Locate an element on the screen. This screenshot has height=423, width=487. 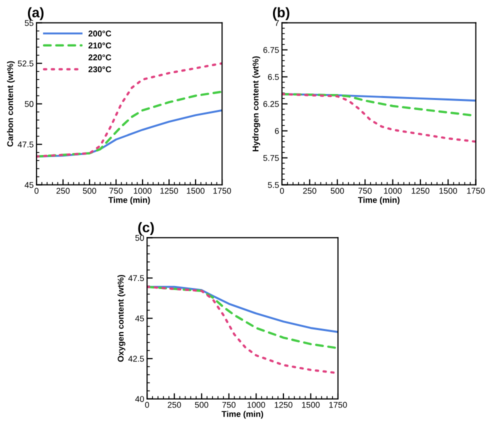
y-tick-label: 6.25 is located at coordinates (271, 104).